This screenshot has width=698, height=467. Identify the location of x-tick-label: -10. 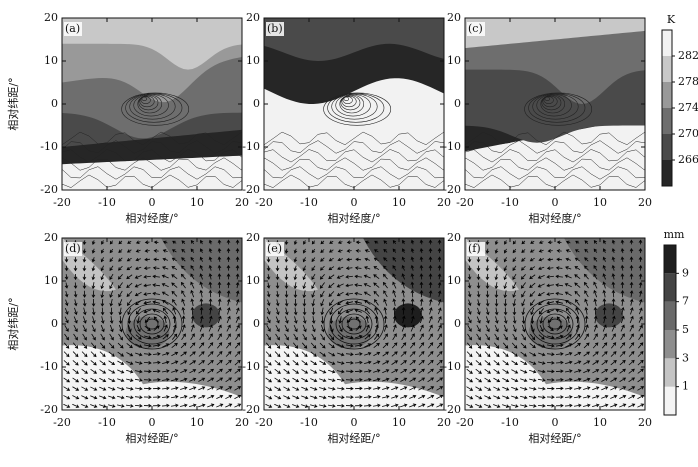
(510, 202).